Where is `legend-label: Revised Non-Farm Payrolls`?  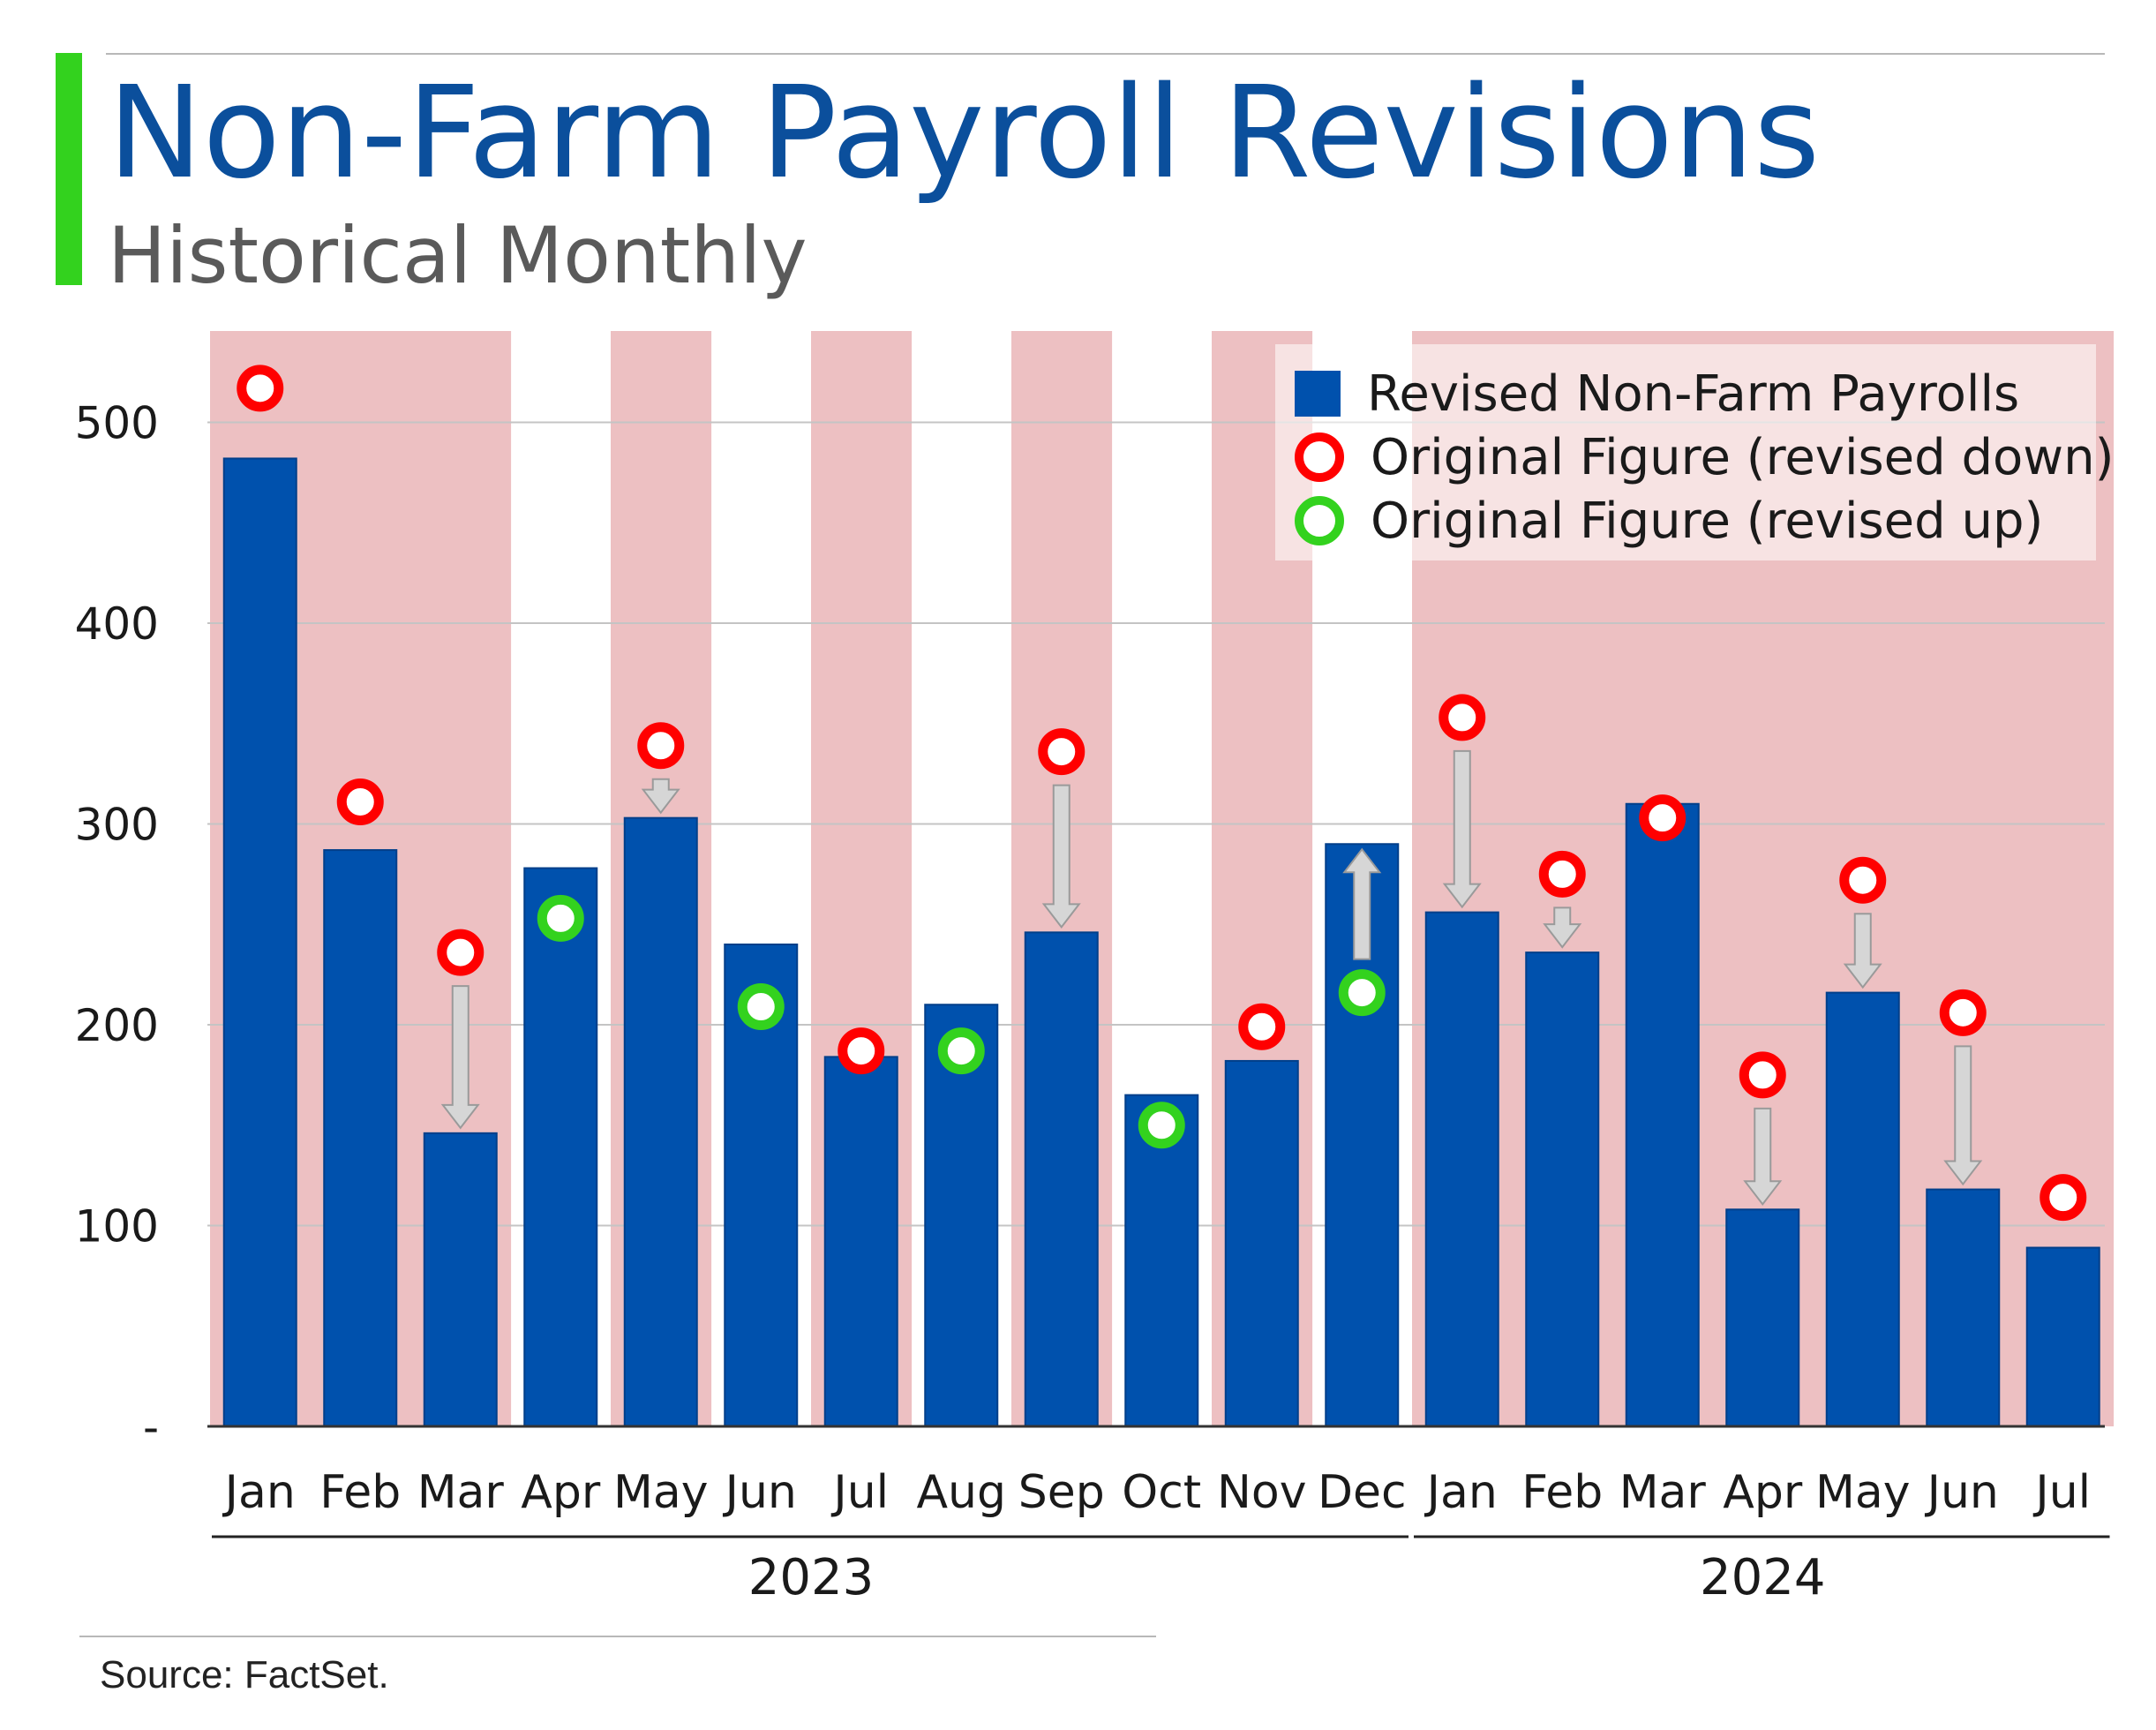 legend-label: Revised Non-Farm Payrolls is located at coordinates (1694, 394).